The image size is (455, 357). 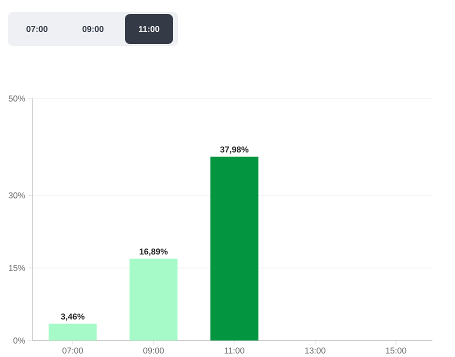 What do you see at coordinates (19, 341) in the screenshot?
I see `y-tick-label: 0%` at bounding box center [19, 341].